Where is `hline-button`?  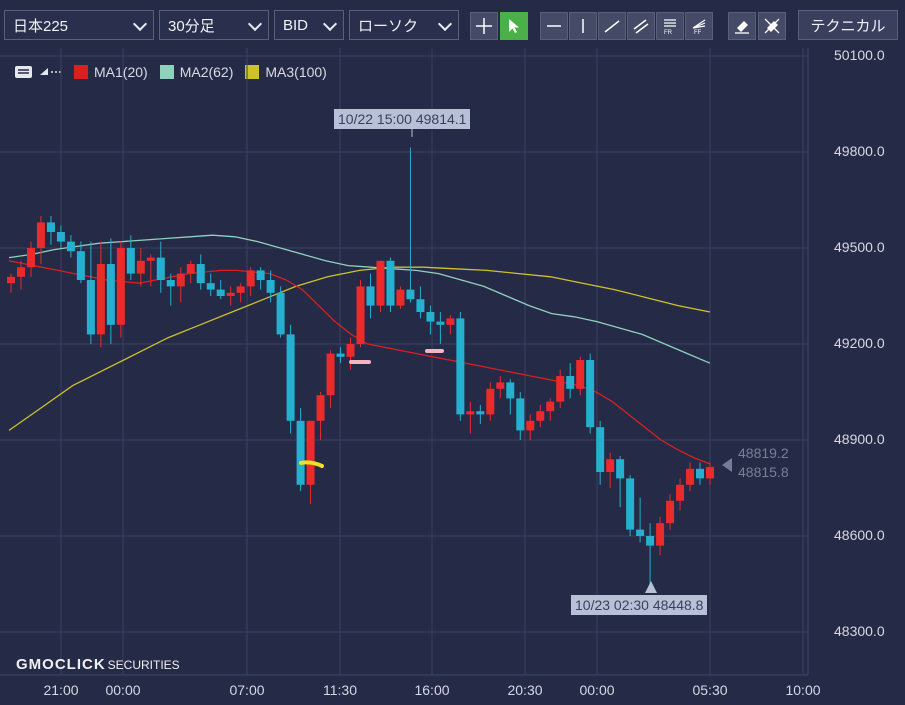
hline-button is located at coordinates (554, 26).